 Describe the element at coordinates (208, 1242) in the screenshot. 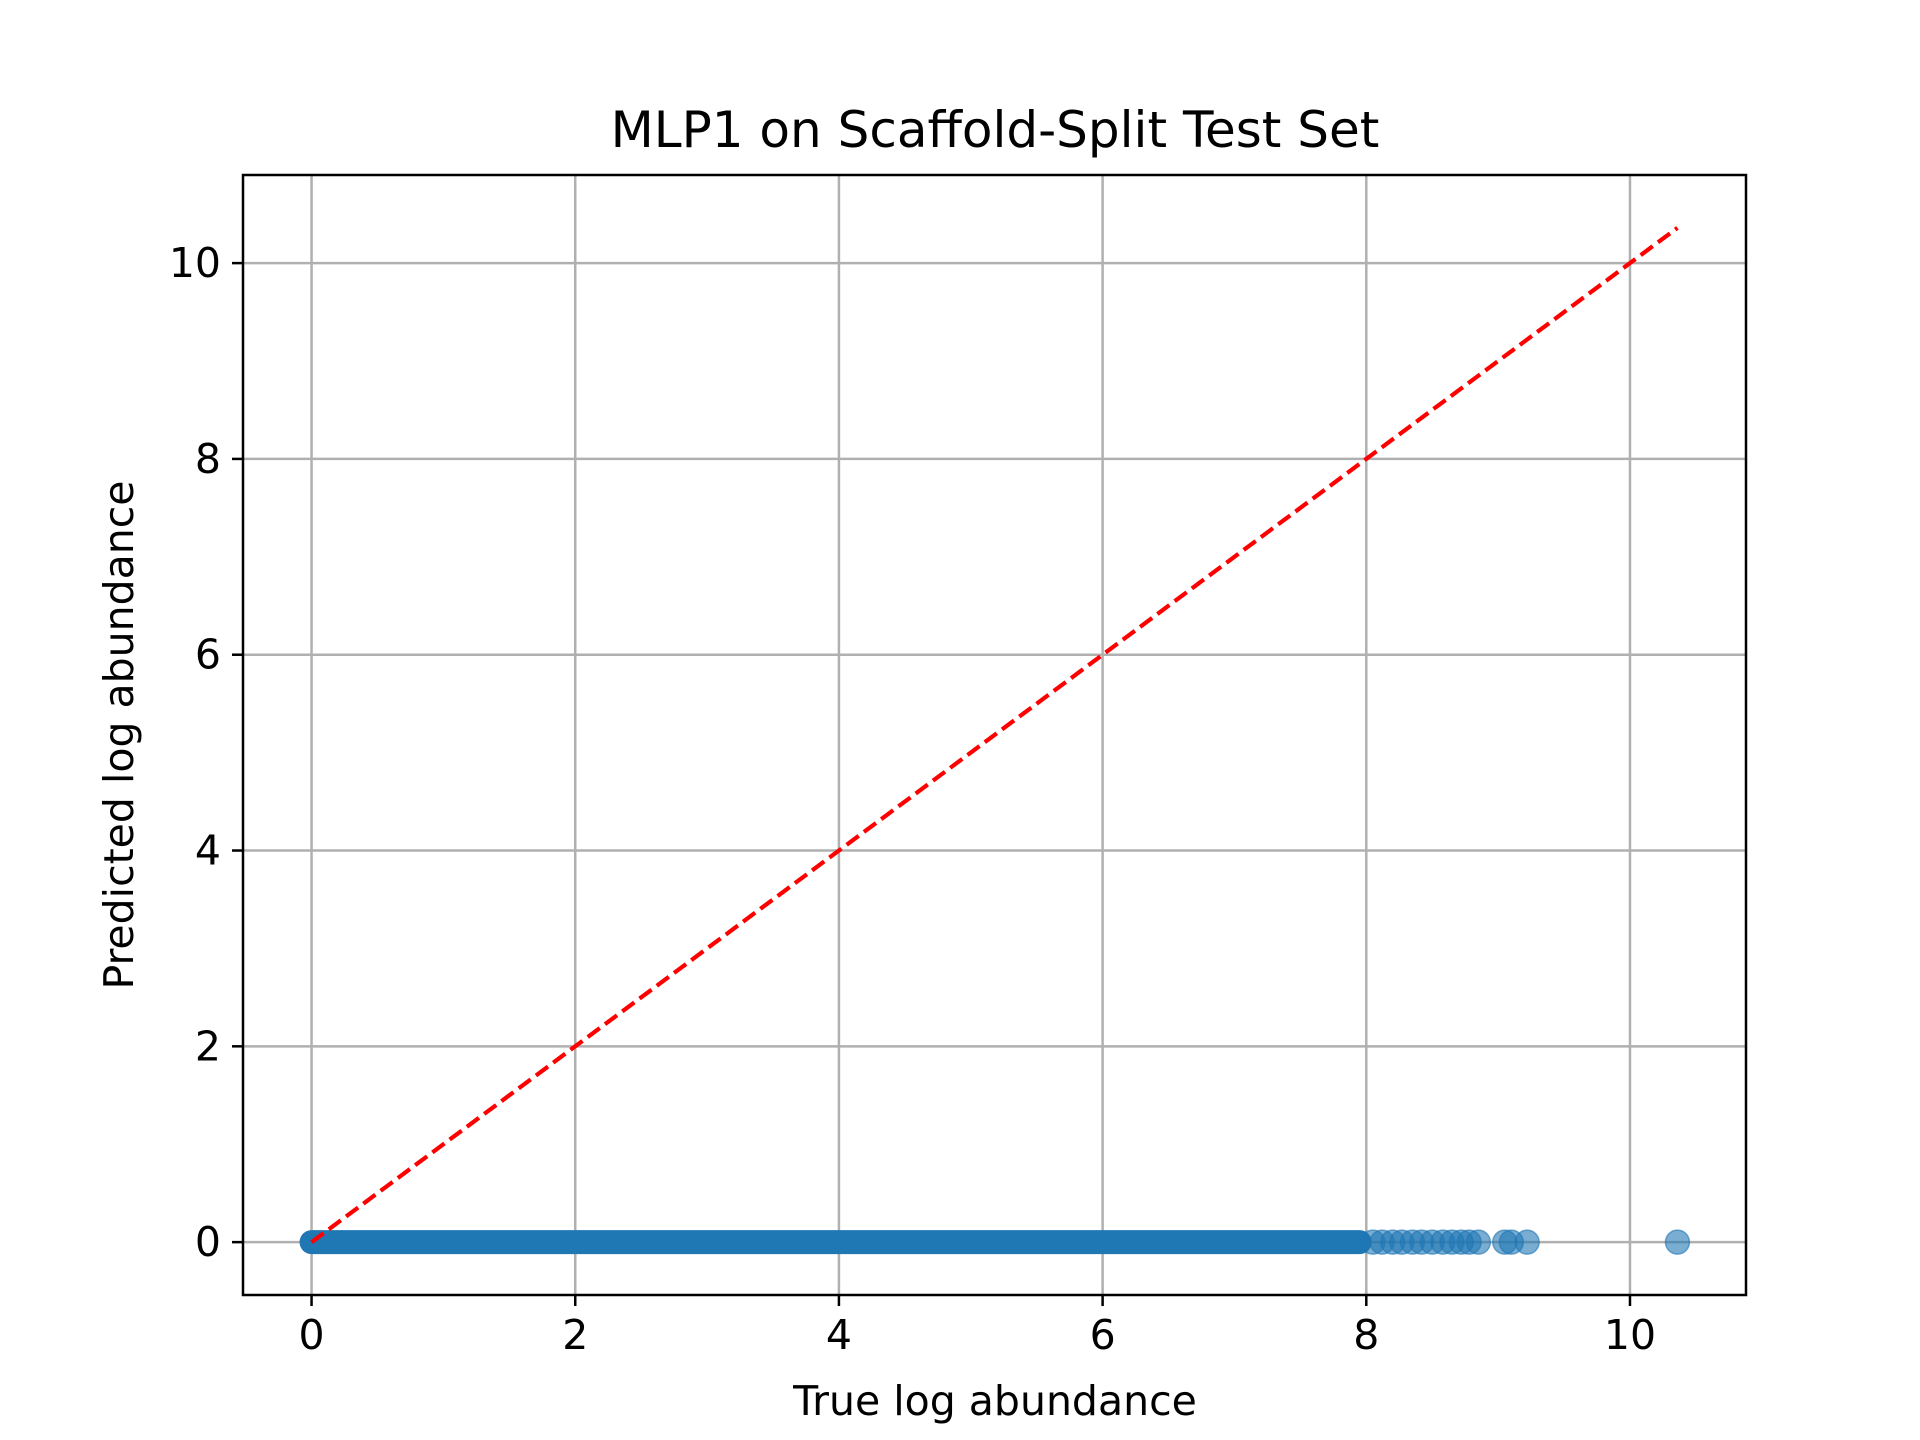

I see `y-tick-label: 0` at that location.